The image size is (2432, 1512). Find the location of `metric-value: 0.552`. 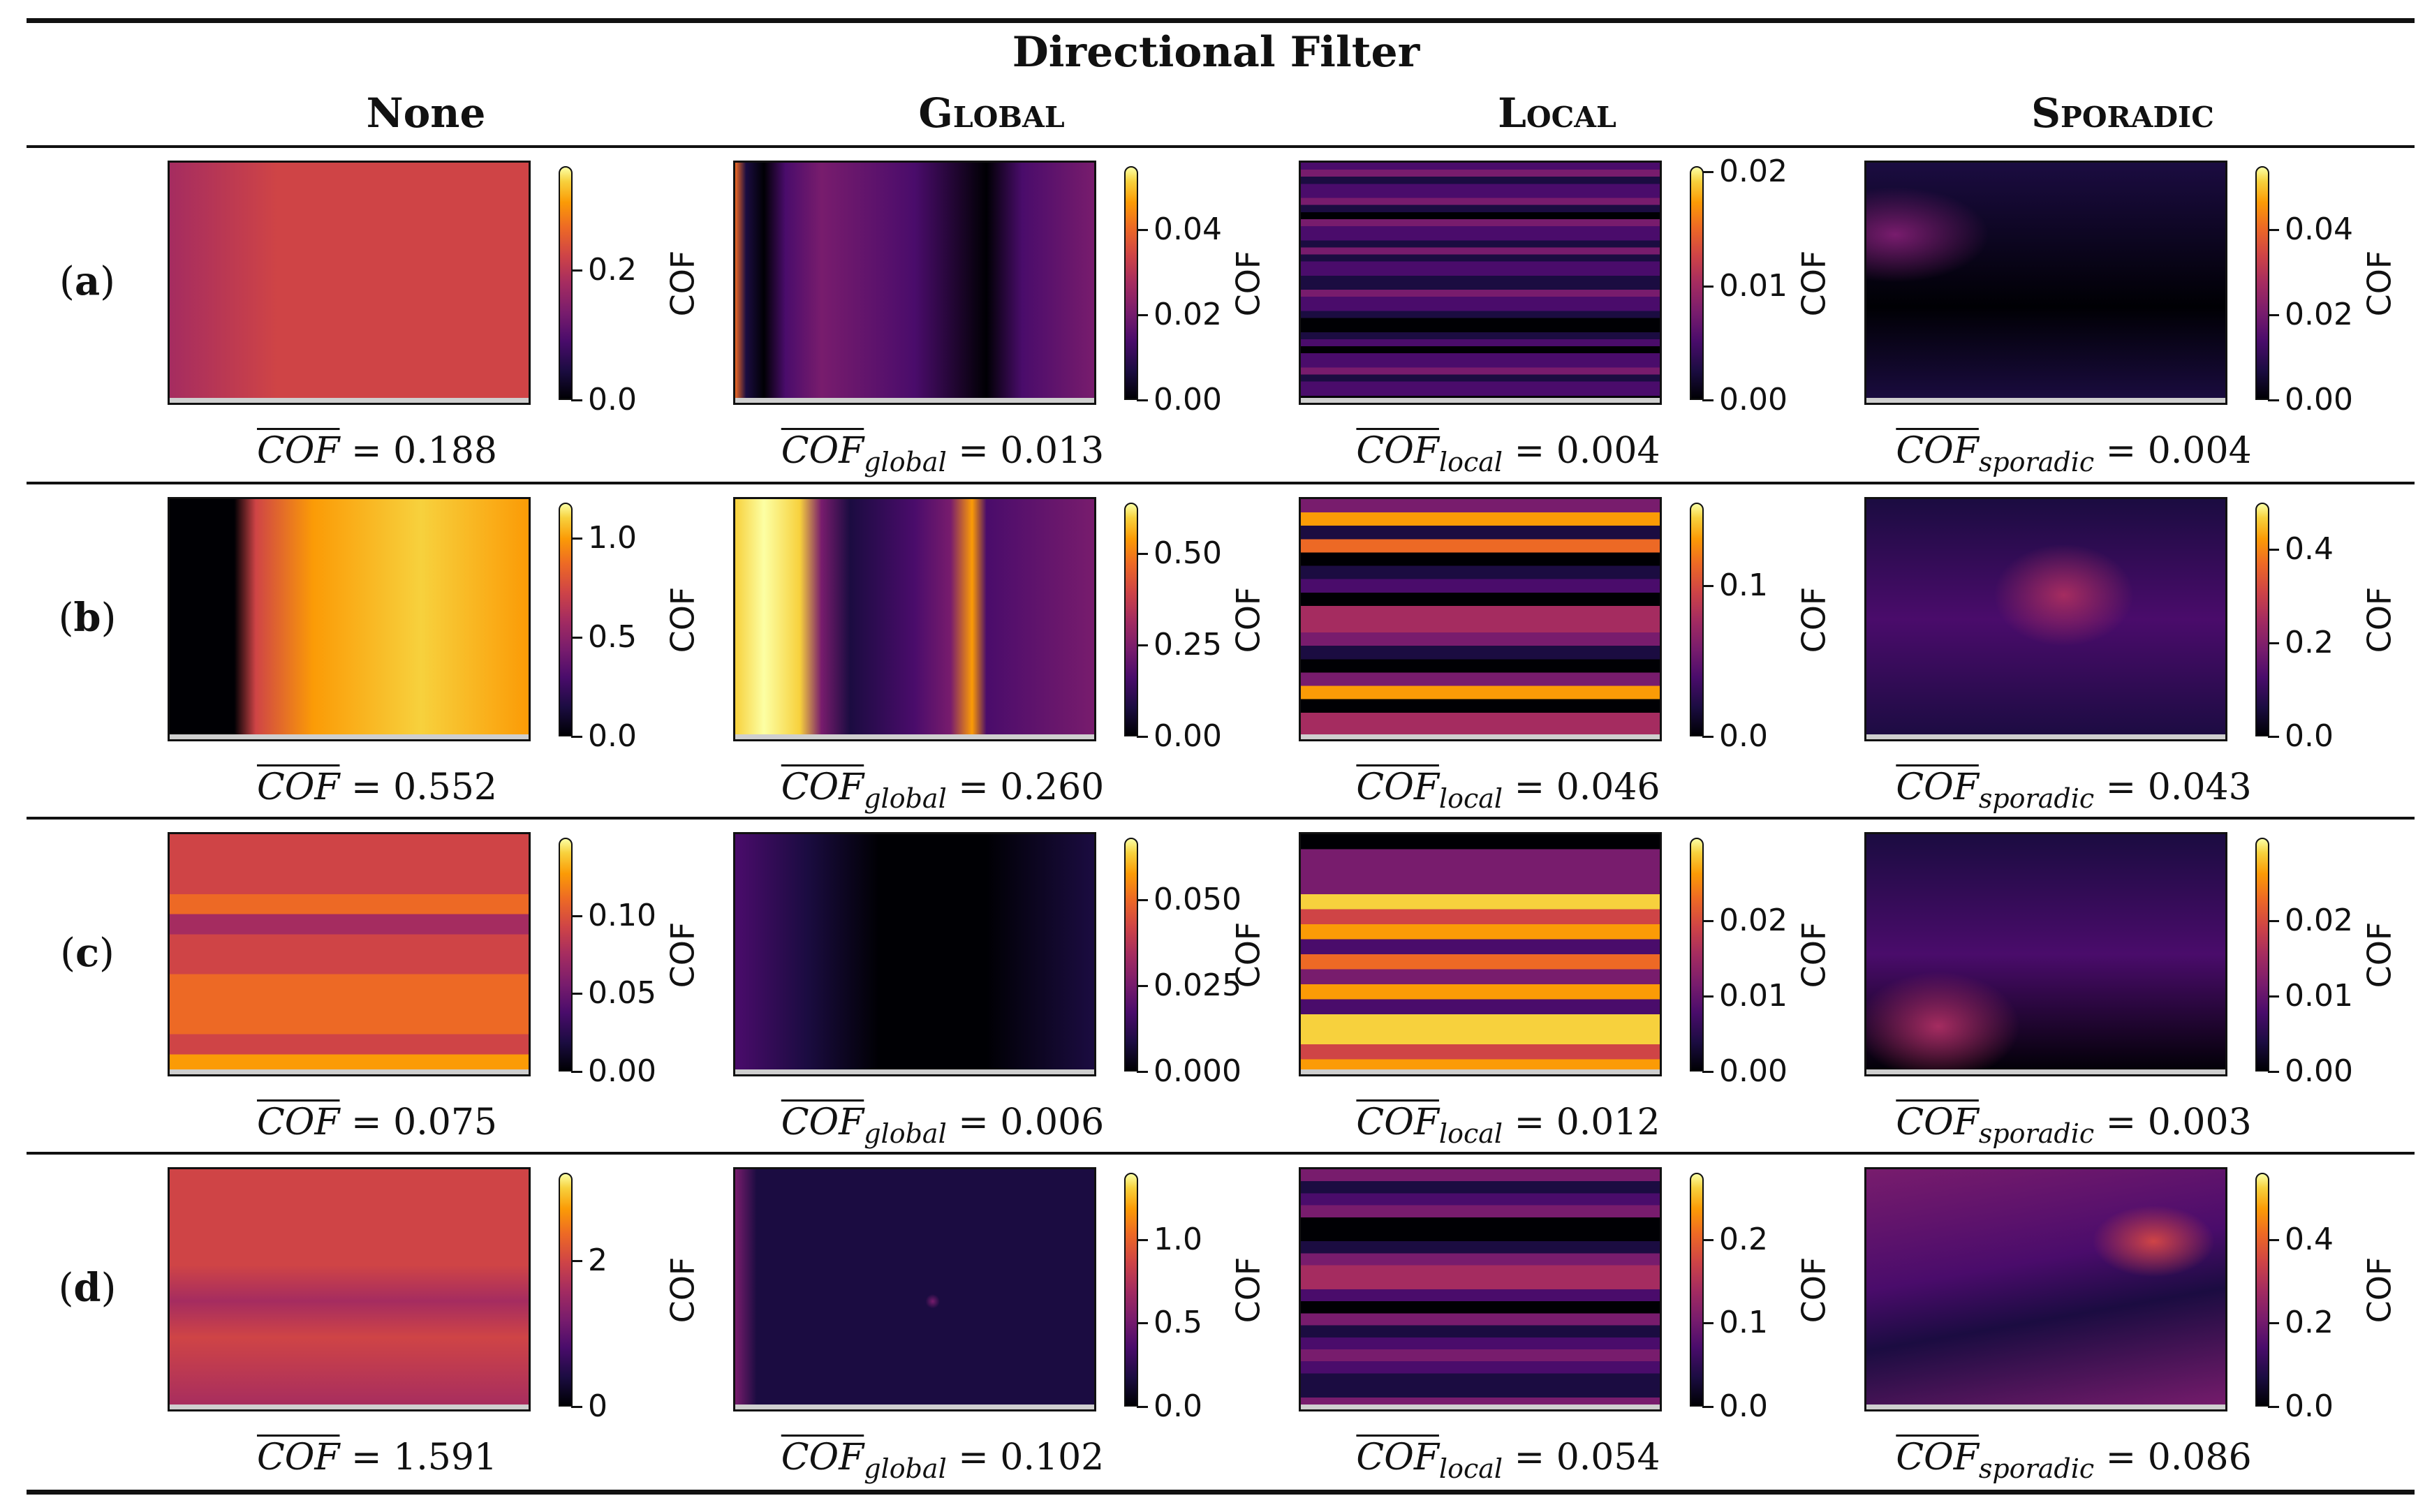

metric-value: 0.552 is located at coordinates (445, 787).